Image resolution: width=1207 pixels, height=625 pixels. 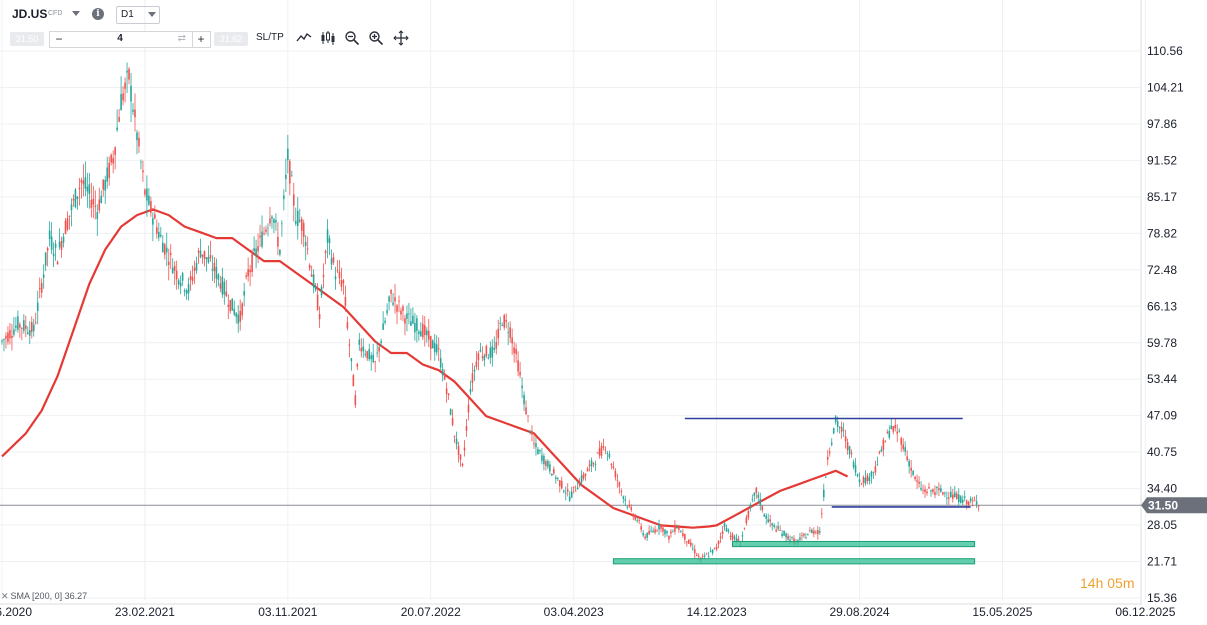 I want to click on info-icon: i, so click(x=98, y=14).